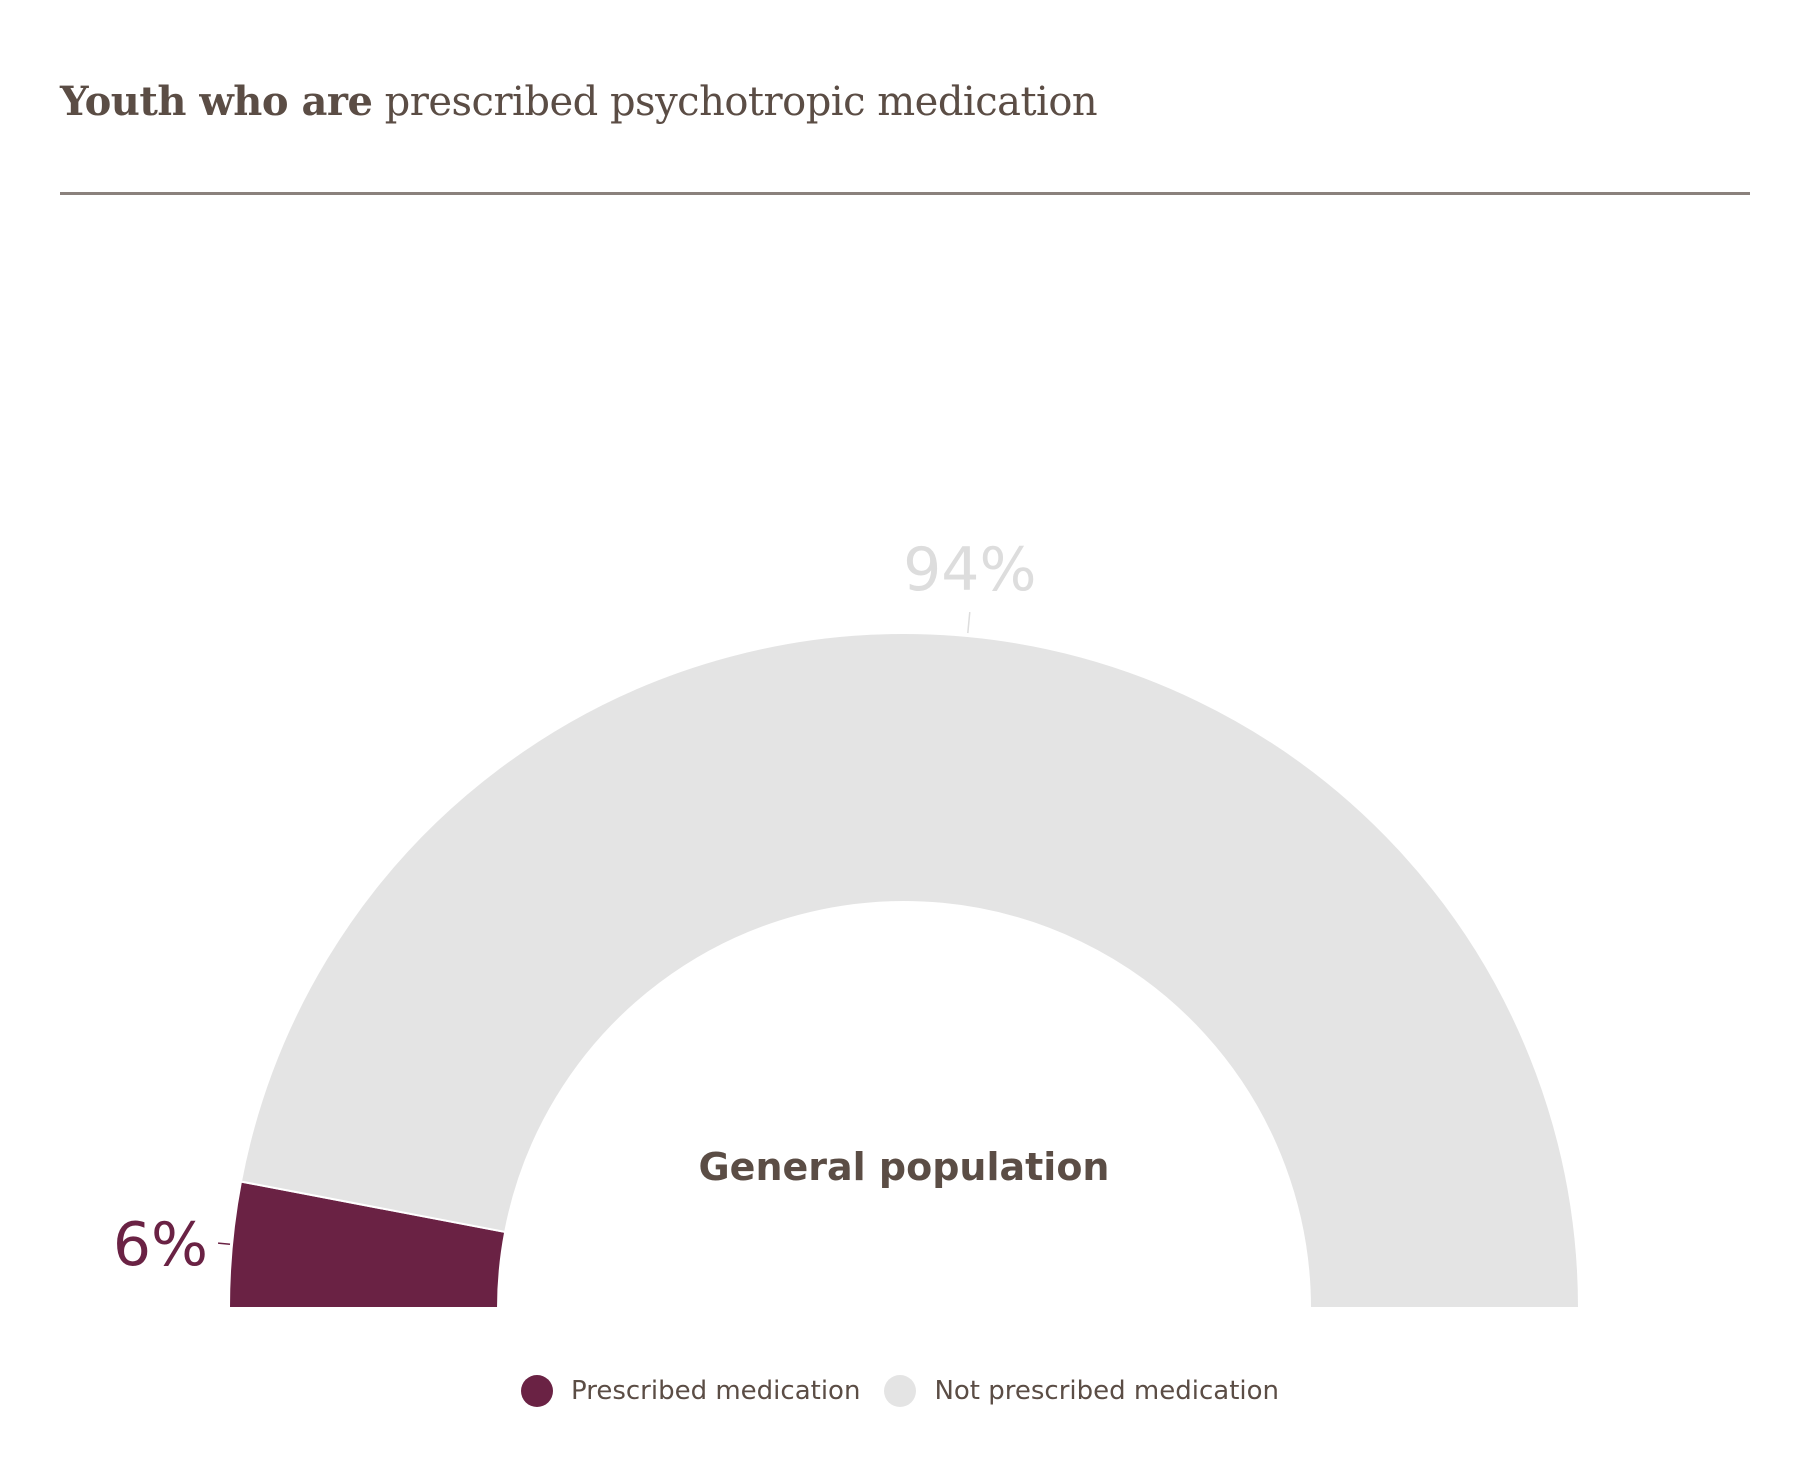 The width and height of the screenshot is (1800, 1474). I want to click on legend-item-prescribed-medication: Prescribed medication, so click(690, 1391).